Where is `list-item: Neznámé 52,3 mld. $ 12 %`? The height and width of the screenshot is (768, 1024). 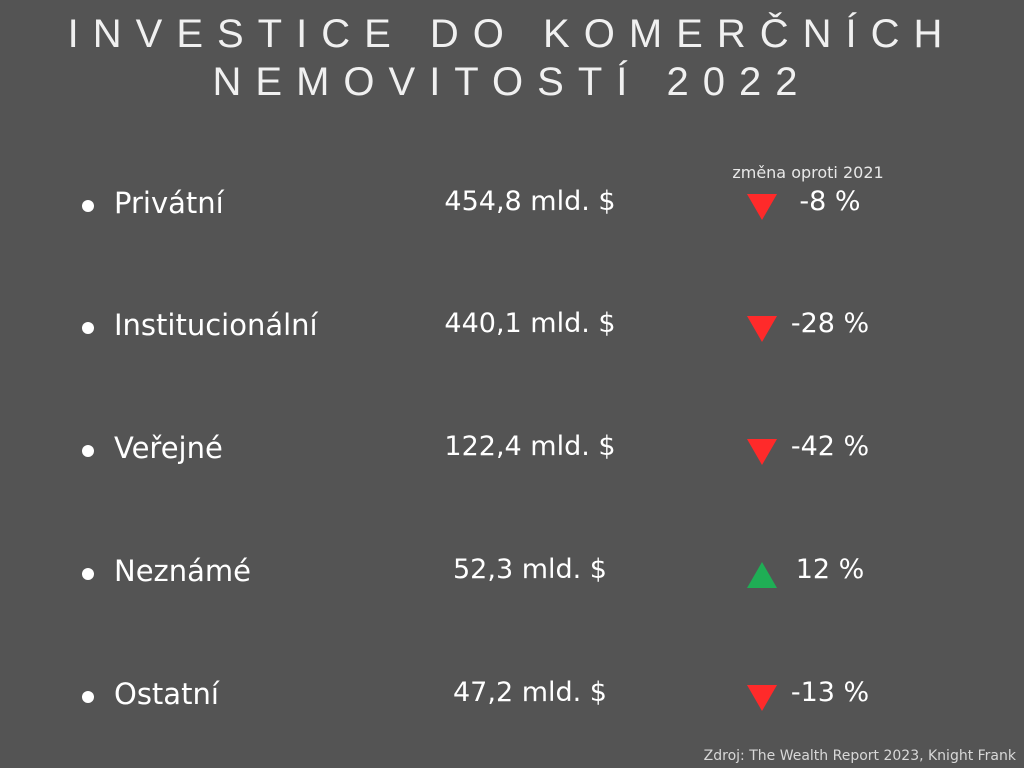 list-item: Neznámé 52,3 mld. $ 12 % is located at coordinates (512, 575).